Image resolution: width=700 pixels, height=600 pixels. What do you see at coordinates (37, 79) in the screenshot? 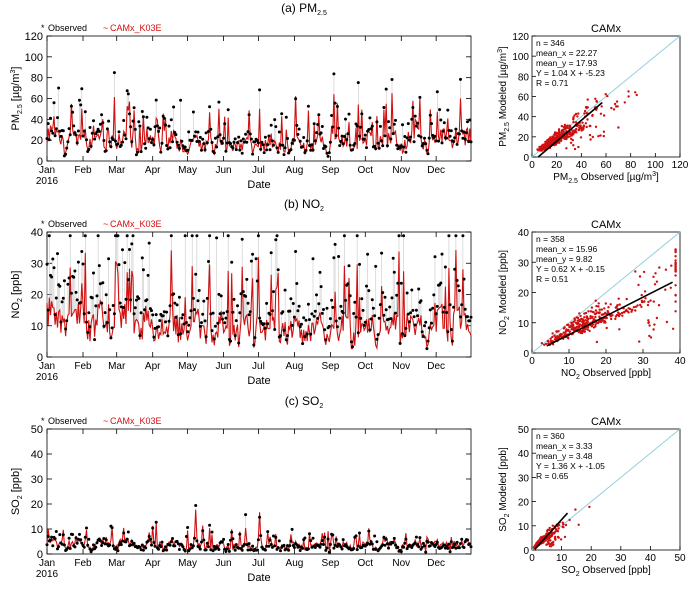
I see `y-tick-label: 80` at bounding box center [37, 79].